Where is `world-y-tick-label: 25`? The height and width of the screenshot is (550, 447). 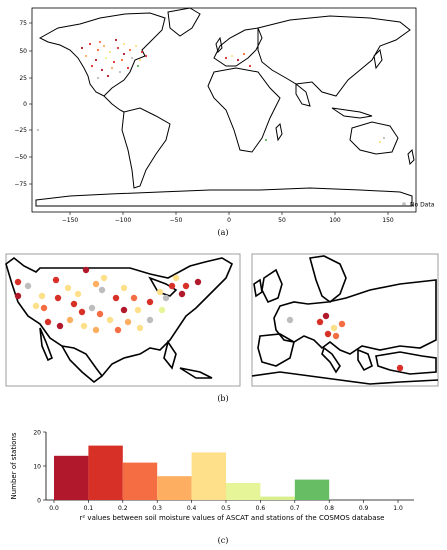 world-y-tick-label: 25 is located at coordinates (23, 78).